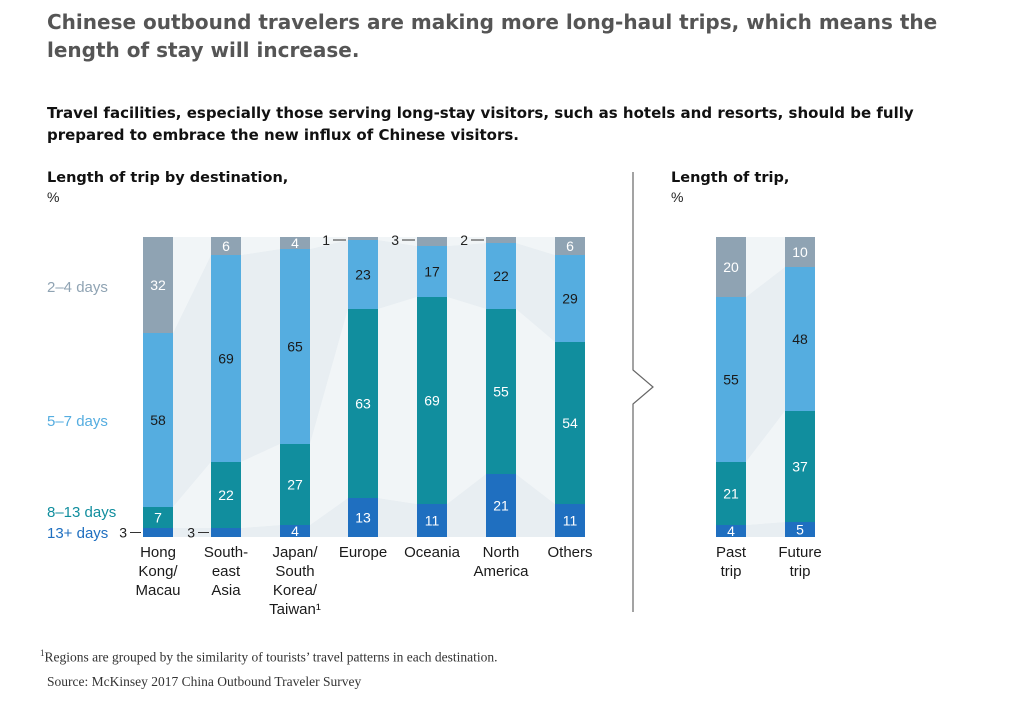  Describe the element at coordinates (363, 404) in the screenshot. I see `data-label: 63` at that location.